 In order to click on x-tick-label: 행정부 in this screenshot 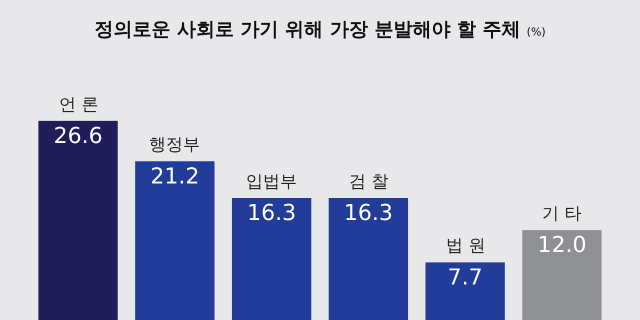, I will do `click(174, 145)`.